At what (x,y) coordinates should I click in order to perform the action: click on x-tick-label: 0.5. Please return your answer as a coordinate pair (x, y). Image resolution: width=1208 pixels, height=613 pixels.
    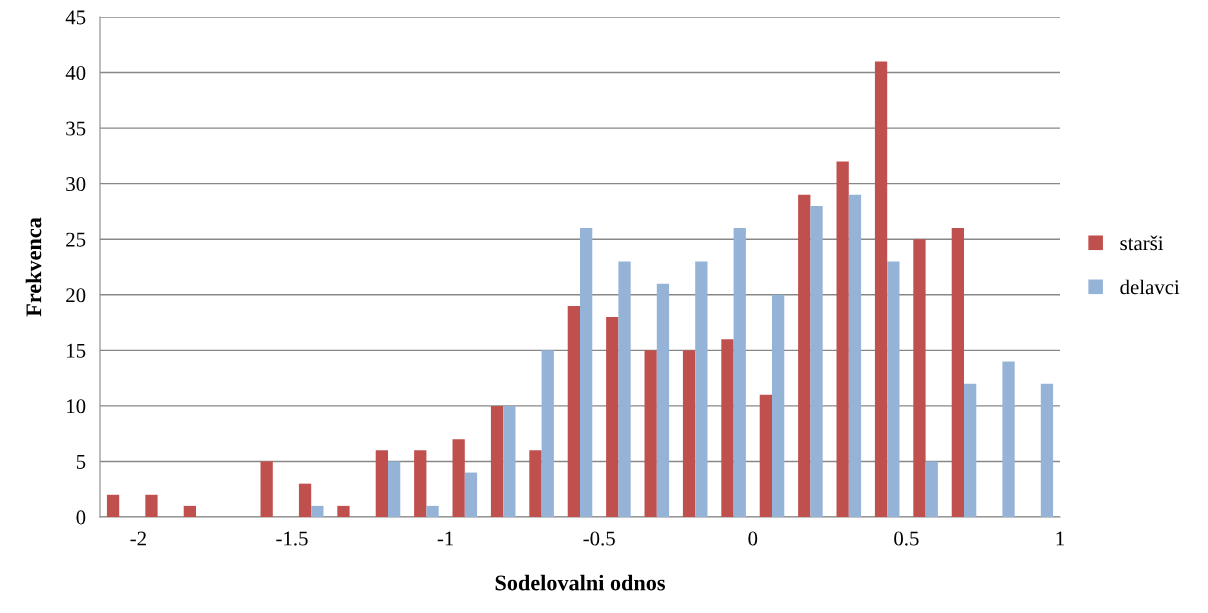
    Looking at the image, I should click on (906, 538).